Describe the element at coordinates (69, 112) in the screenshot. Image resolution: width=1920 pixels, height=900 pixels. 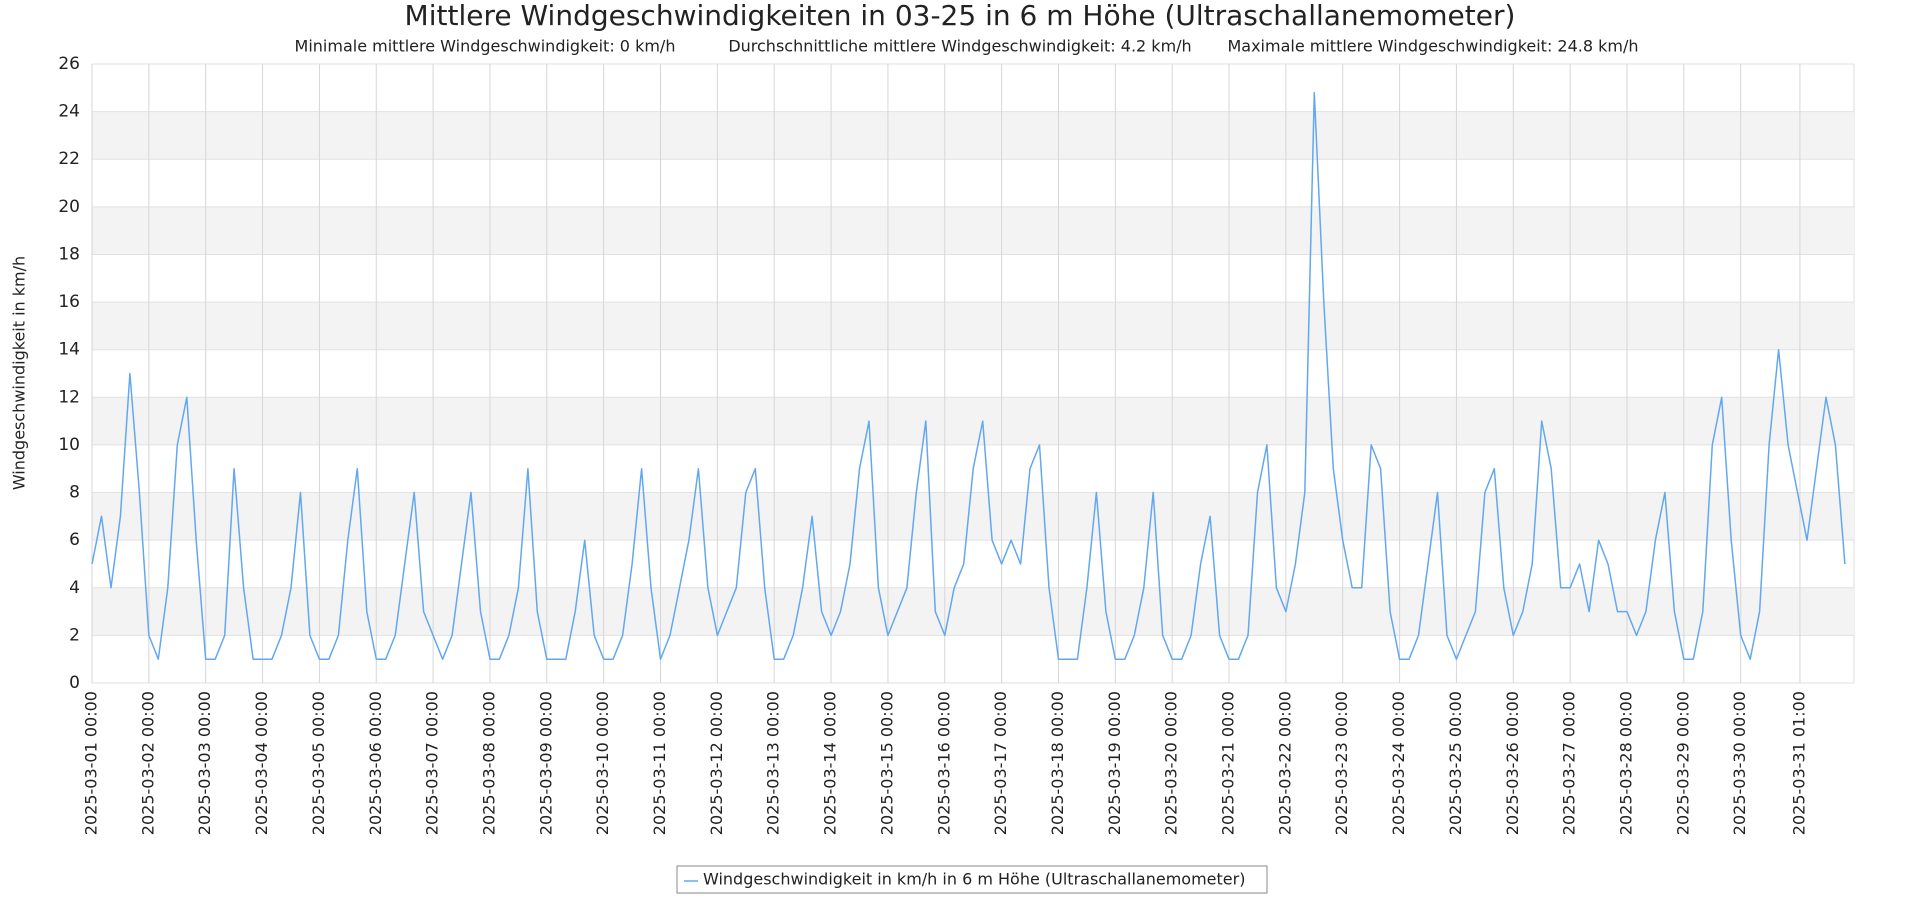
I see `y-tick-label: 24` at that location.